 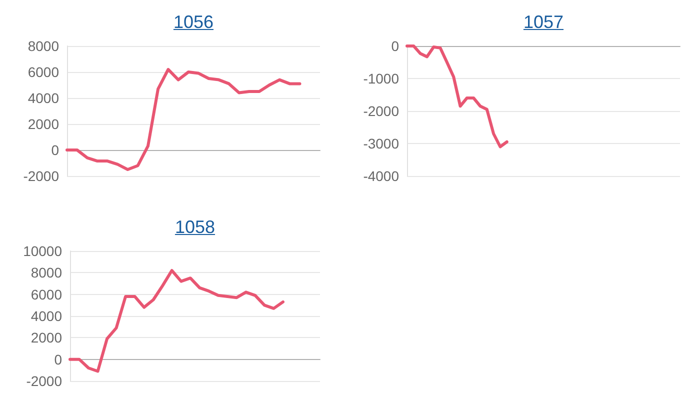 What do you see at coordinates (42, 251) in the screenshot?
I see `y-tick-label: 10000` at bounding box center [42, 251].